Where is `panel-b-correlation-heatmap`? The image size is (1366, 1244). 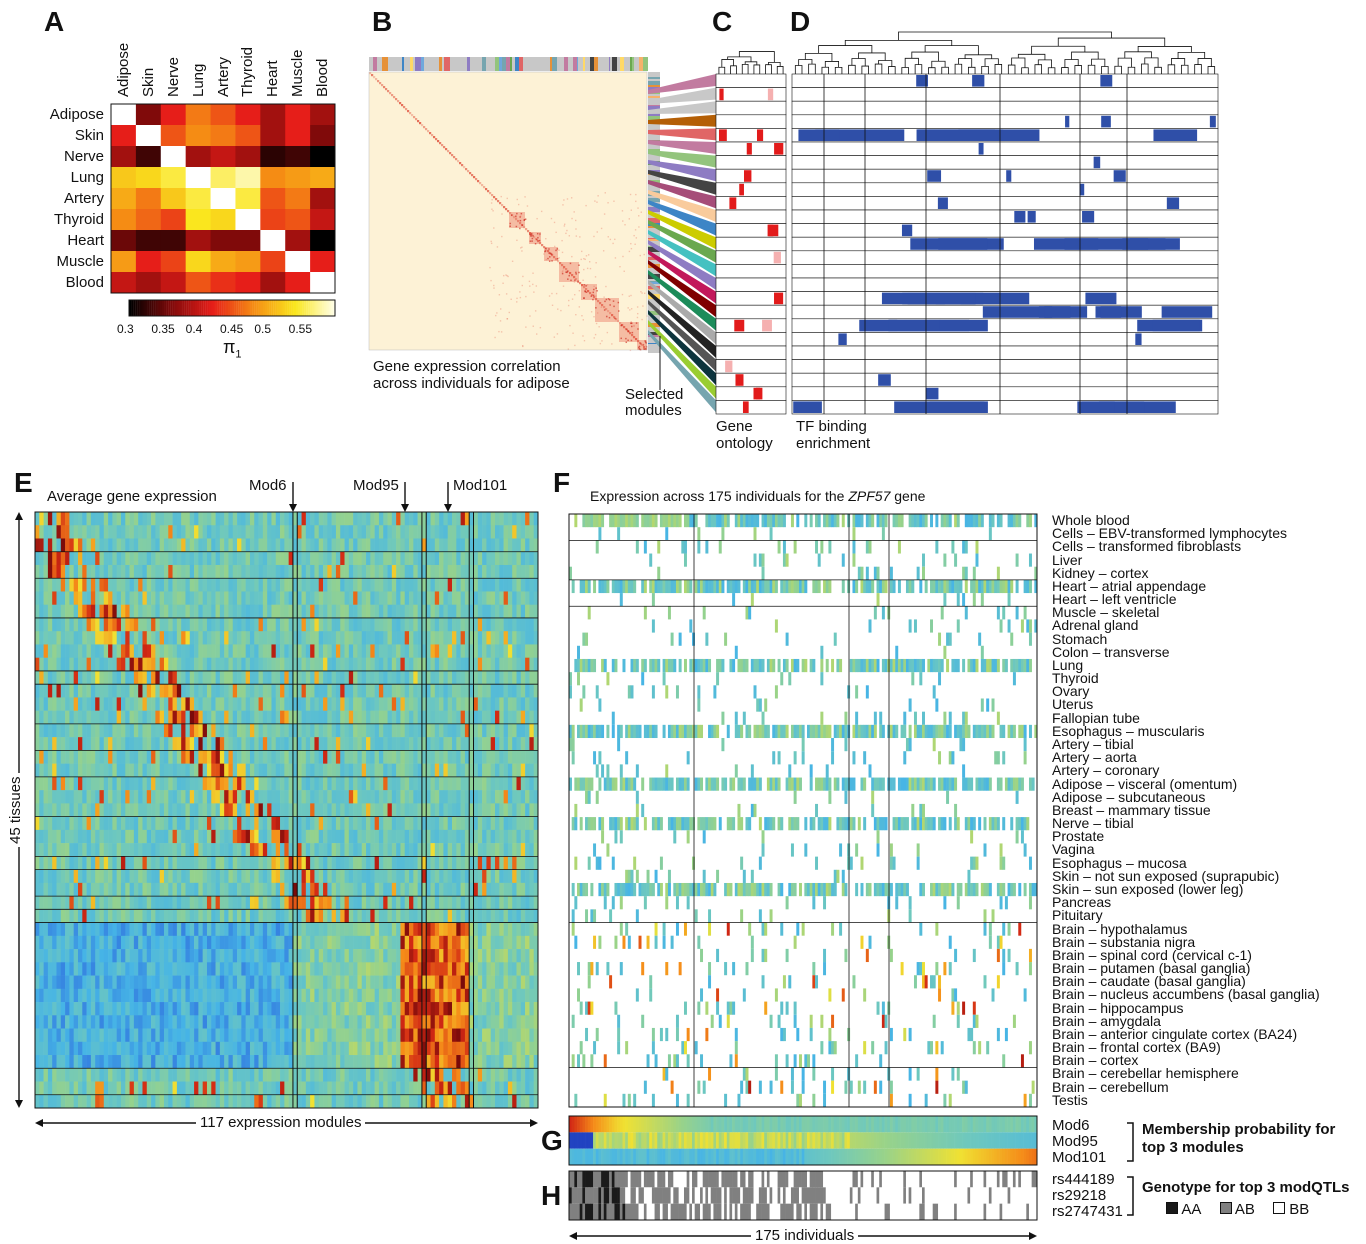
panel-b-correlation-heatmap is located at coordinates (508, 211).